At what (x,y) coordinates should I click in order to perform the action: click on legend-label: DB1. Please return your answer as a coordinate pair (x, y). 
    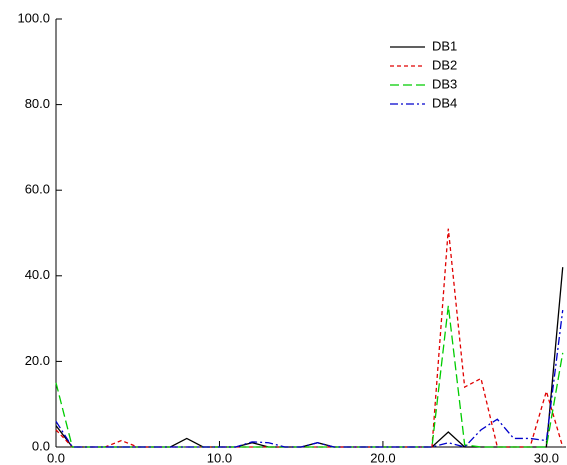
    Looking at the image, I should click on (444, 45).